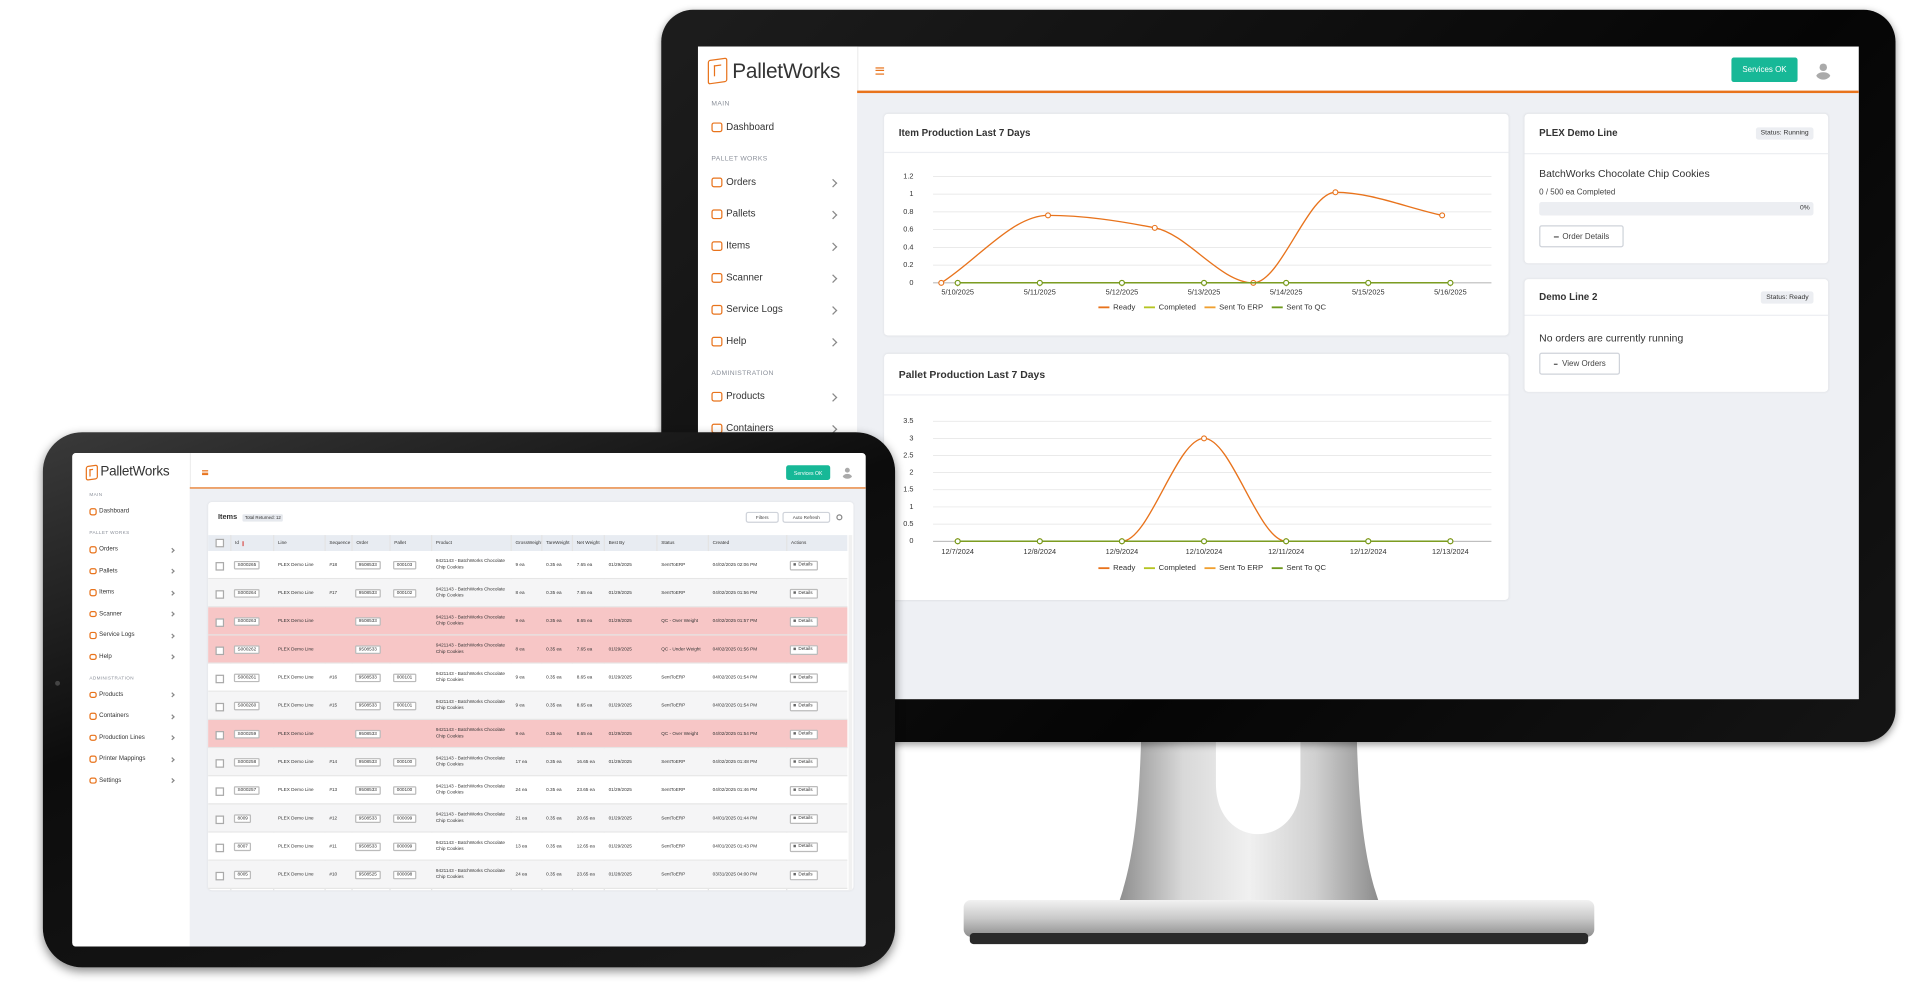 This screenshot has height=992, width=1920. I want to click on column-header: Best By, so click(616, 542).